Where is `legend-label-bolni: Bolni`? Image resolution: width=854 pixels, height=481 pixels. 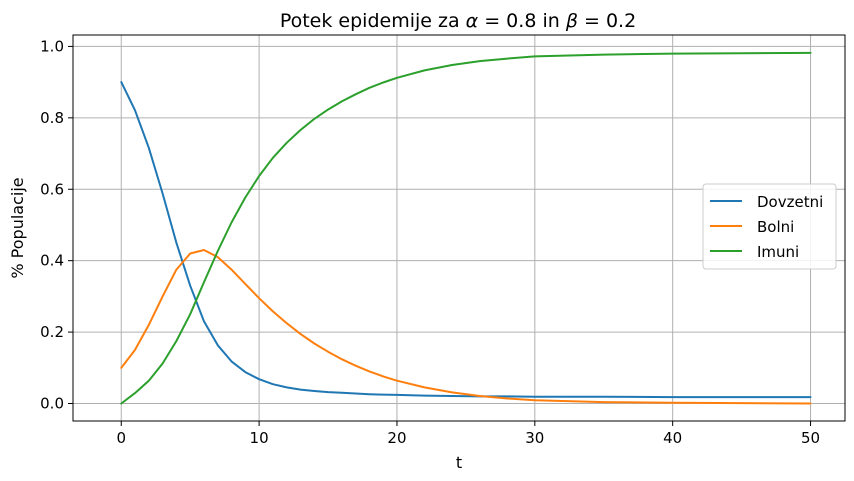 legend-label-bolni: Bolni is located at coordinates (775, 227).